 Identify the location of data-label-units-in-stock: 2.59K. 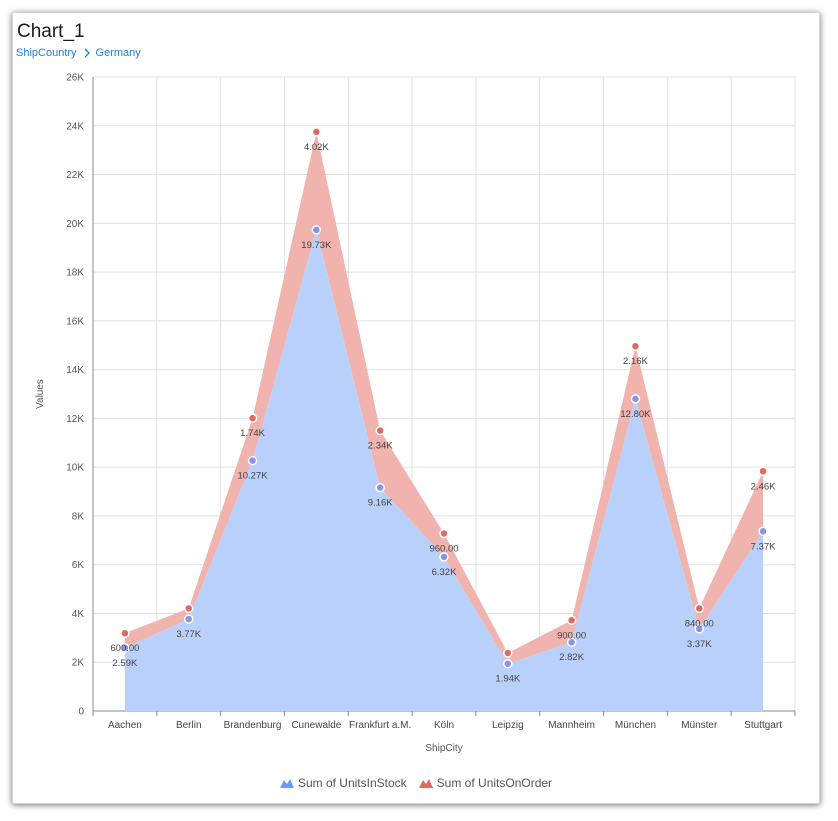
(124, 663).